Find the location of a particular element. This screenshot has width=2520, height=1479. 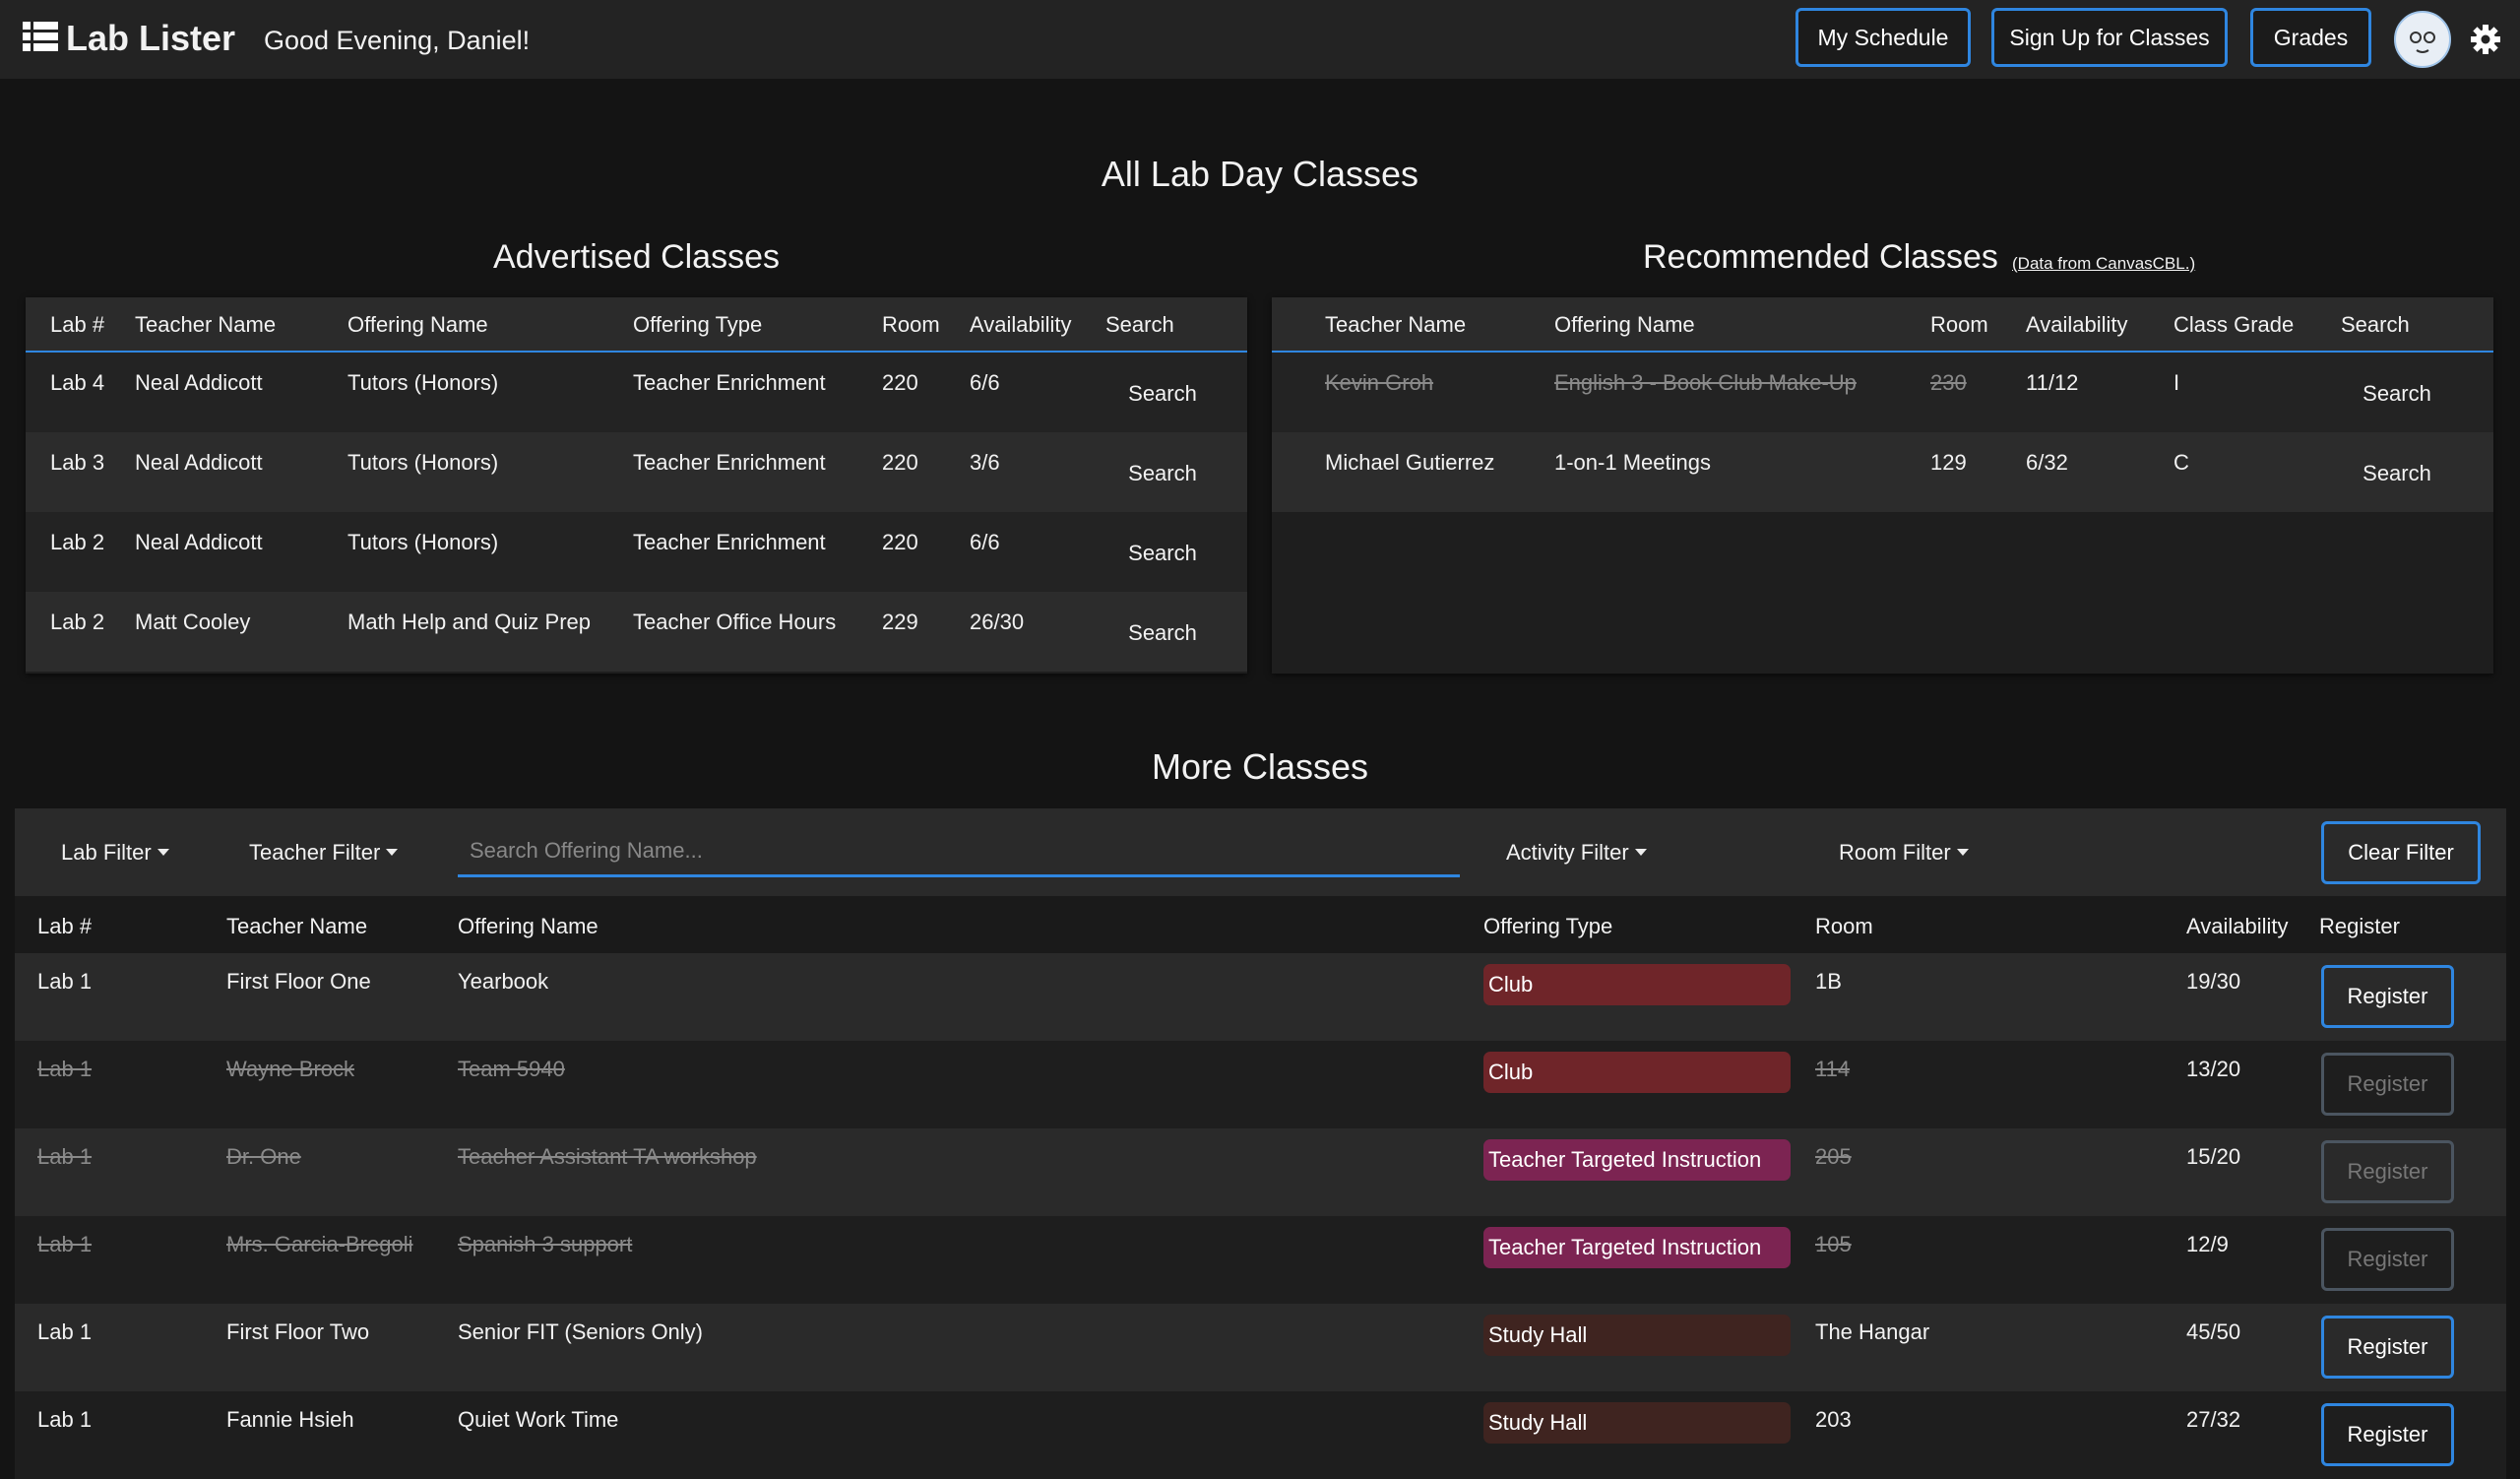

table-cell: Kevin Groh is located at coordinates (1379, 382).